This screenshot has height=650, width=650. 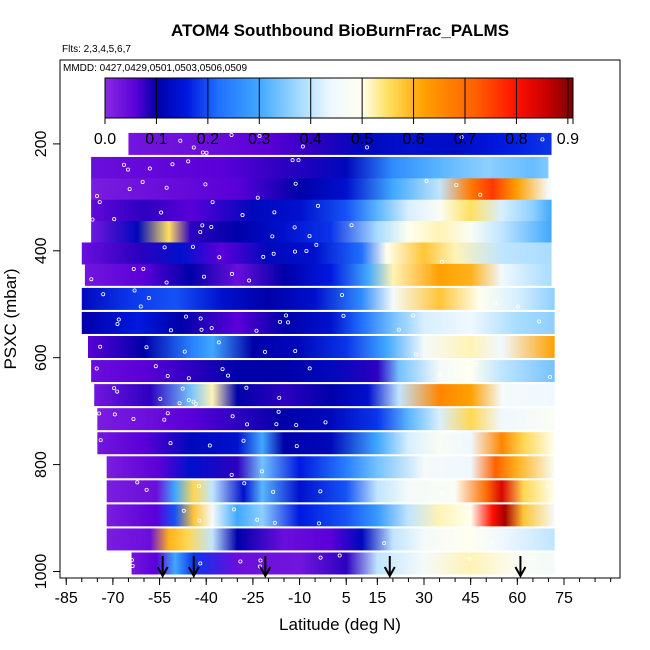 What do you see at coordinates (41, 357) in the screenshot?
I see `y-tick-label: 600` at bounding box center [41, 357].